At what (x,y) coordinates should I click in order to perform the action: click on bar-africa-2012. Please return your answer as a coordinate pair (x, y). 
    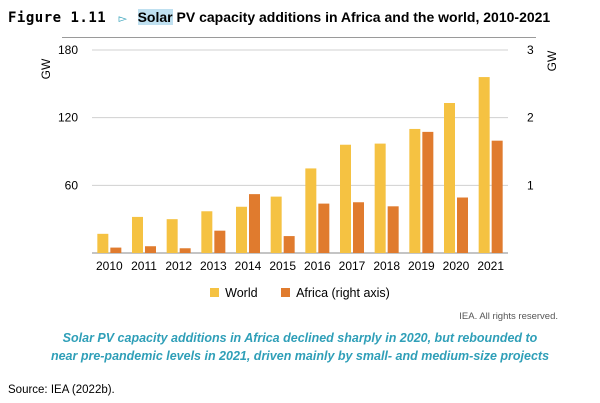
    Looking at the image, I should click on (185, 250).